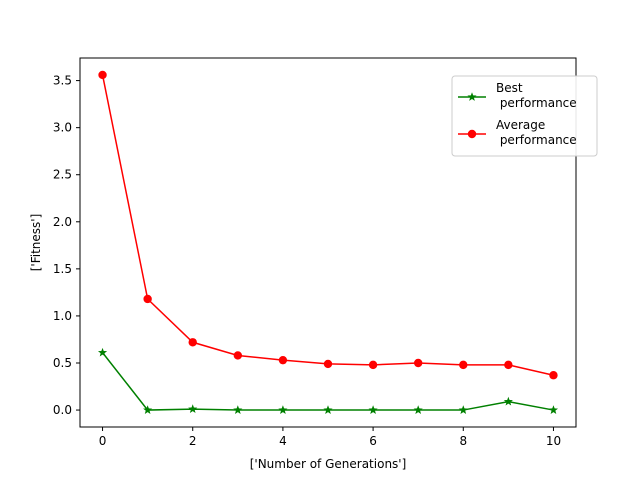  Describe the element at coordinates (62, 363) in the screenshot. I see `y-tick-label: 0.5` at that location.